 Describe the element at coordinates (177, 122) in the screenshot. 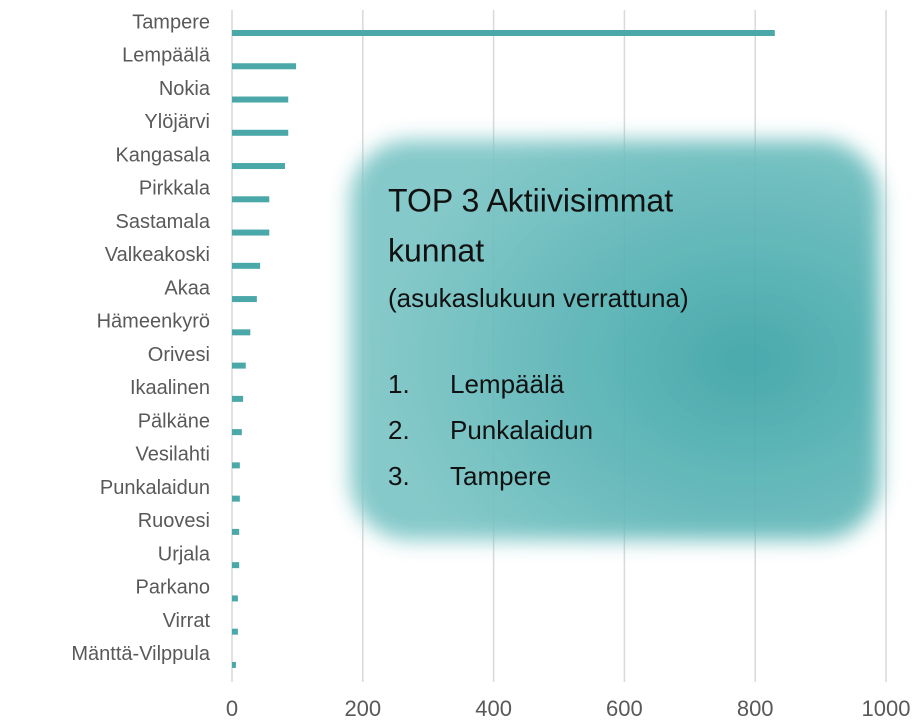

I see `category-label: Ylöjärvi` at that location.